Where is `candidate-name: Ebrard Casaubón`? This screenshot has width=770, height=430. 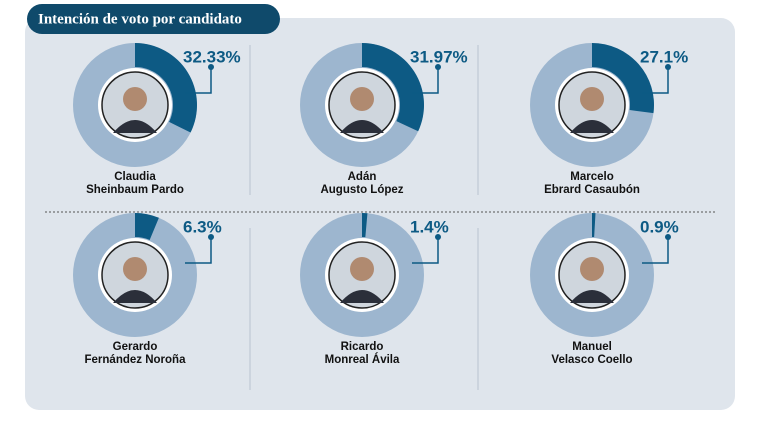
candidate-name: Ebrard Casaubón is located at coordinates (592, 190).